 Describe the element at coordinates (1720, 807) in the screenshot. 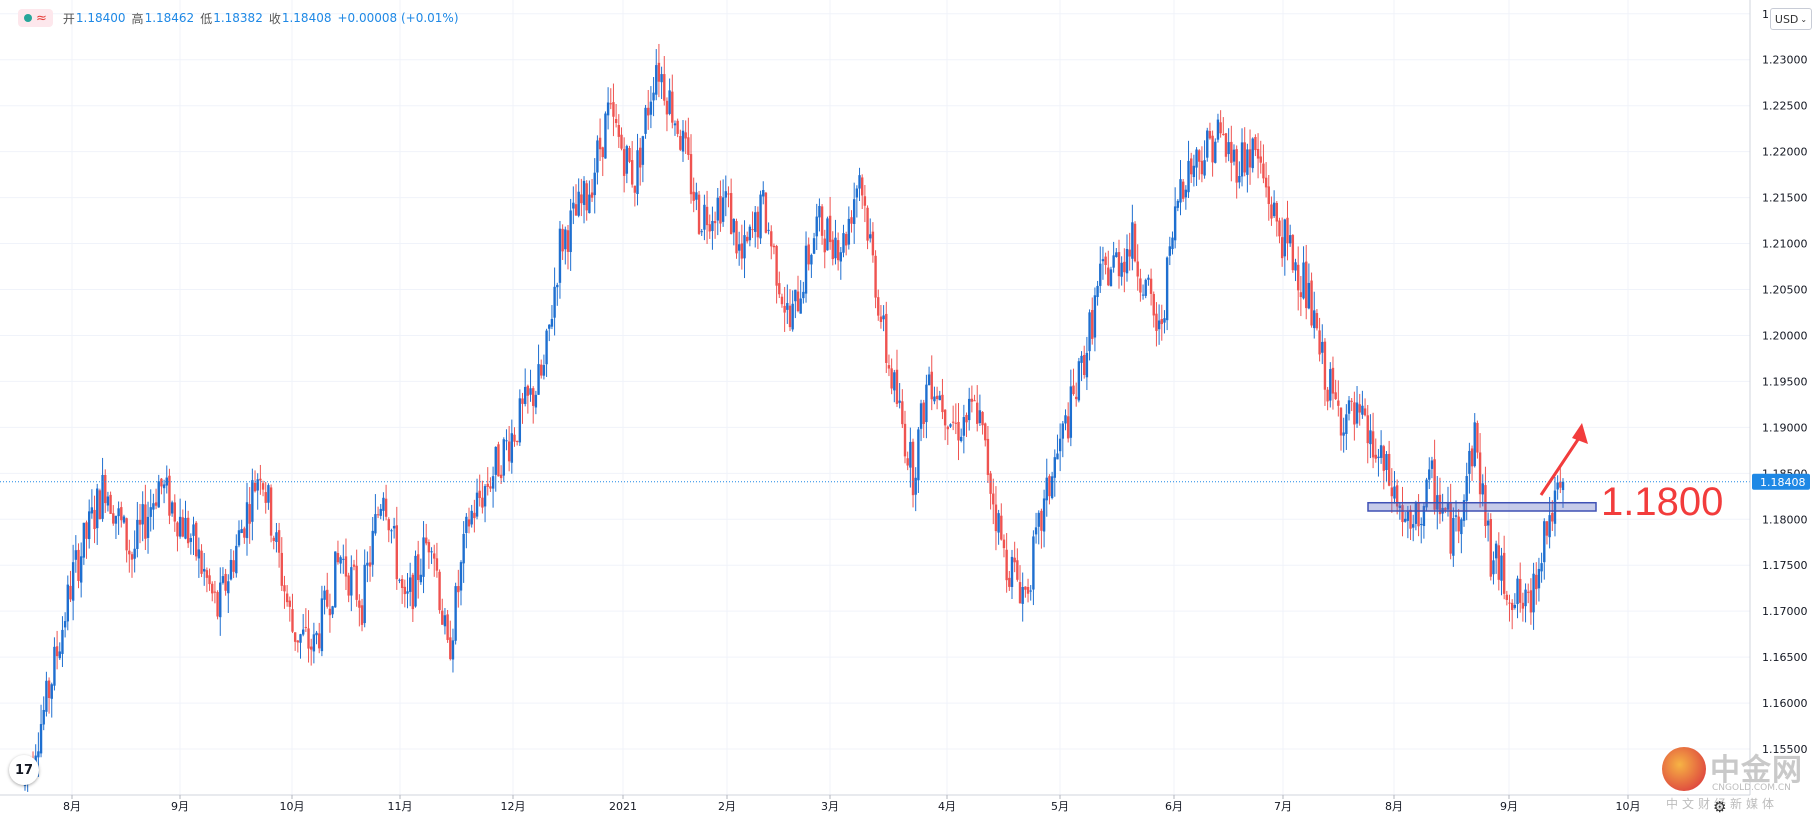

I see `gear-icon: ⚙` at that location.